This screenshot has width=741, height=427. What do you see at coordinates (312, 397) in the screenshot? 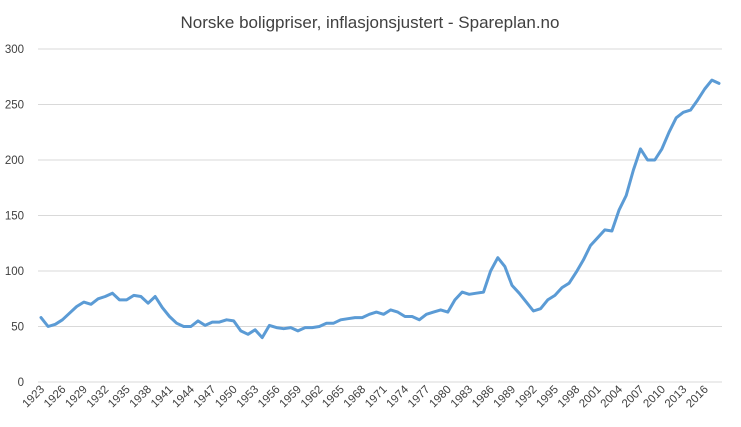
I see `x-tick-label: 1962` at bounding box center [312, 397].